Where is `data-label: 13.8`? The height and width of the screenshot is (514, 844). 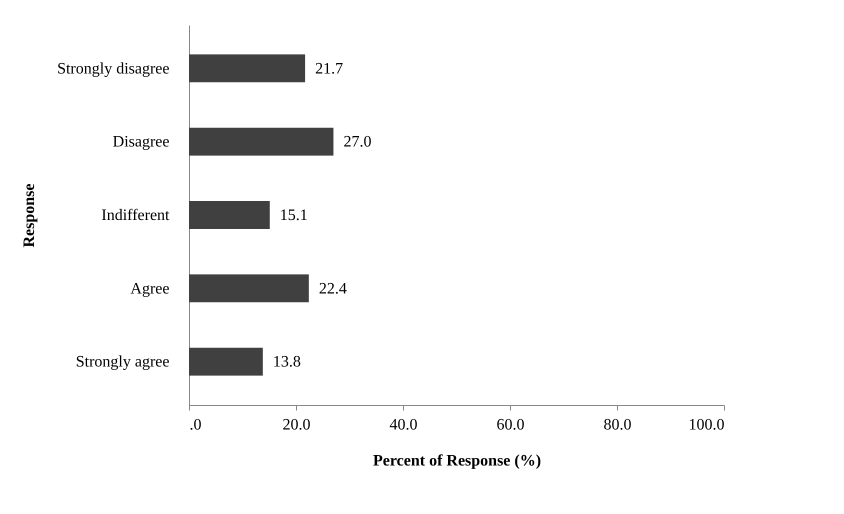
data-label: 13.8 is located at coordinates (286, 362).